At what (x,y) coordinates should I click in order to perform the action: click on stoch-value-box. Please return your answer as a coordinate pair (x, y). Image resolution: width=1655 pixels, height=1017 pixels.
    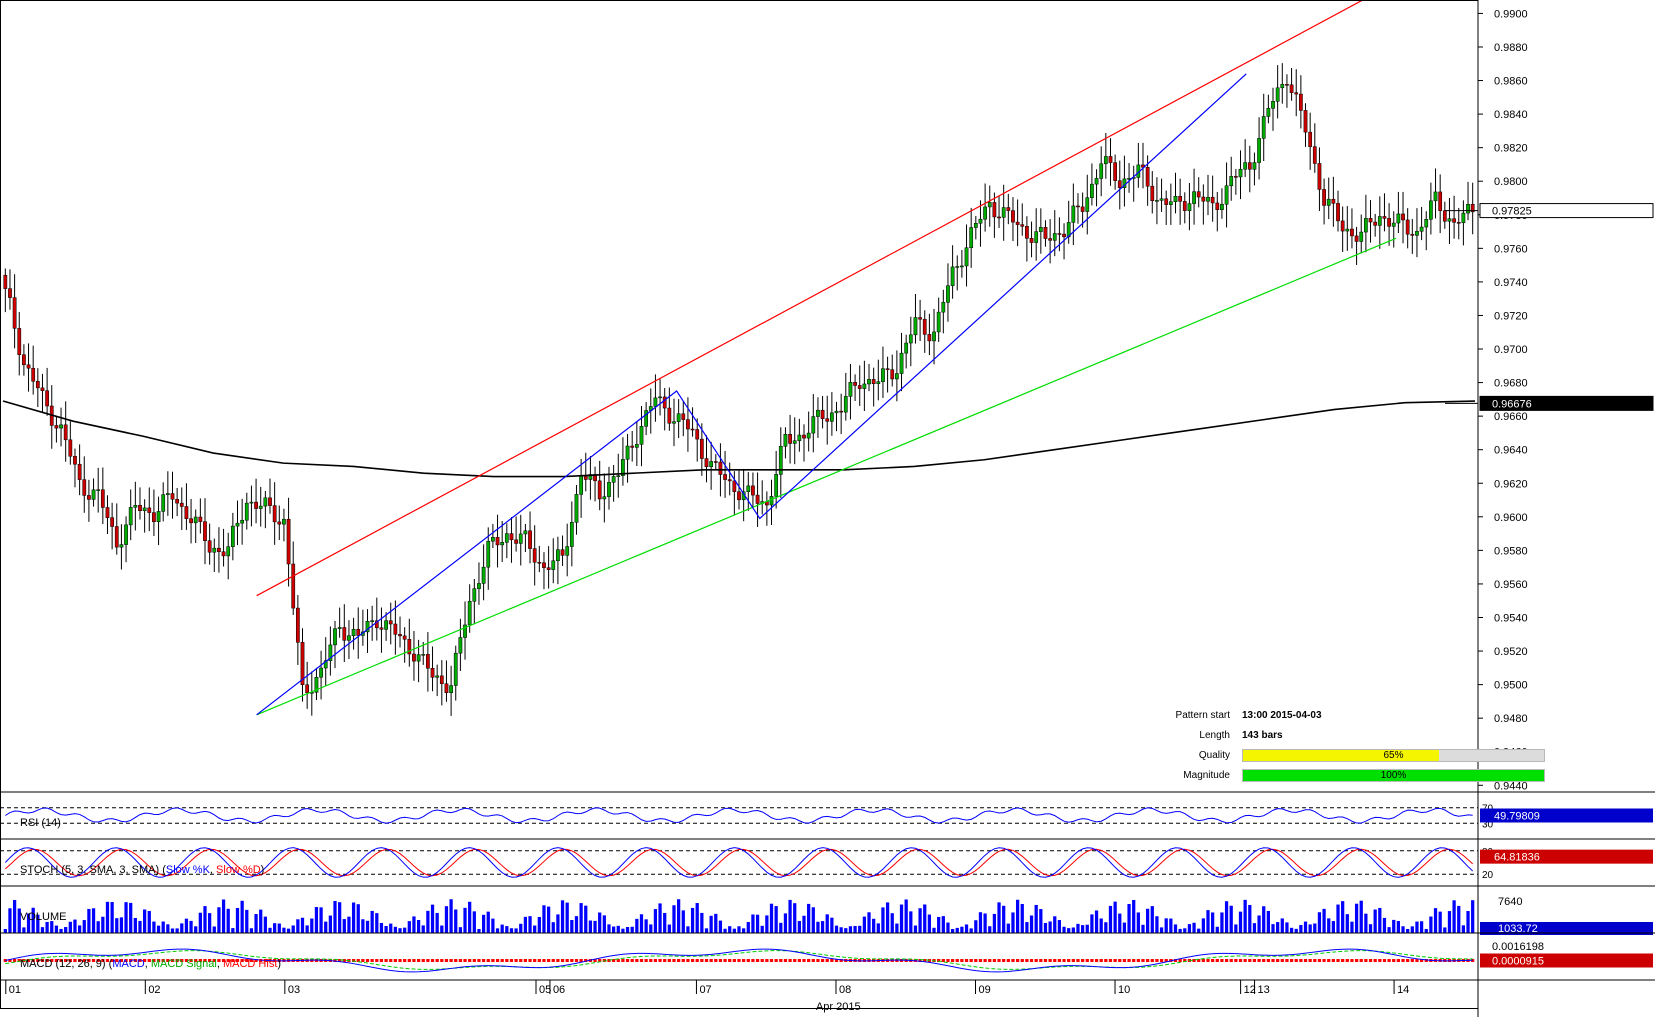
    Looking at the image, I should click on (1566, 856).